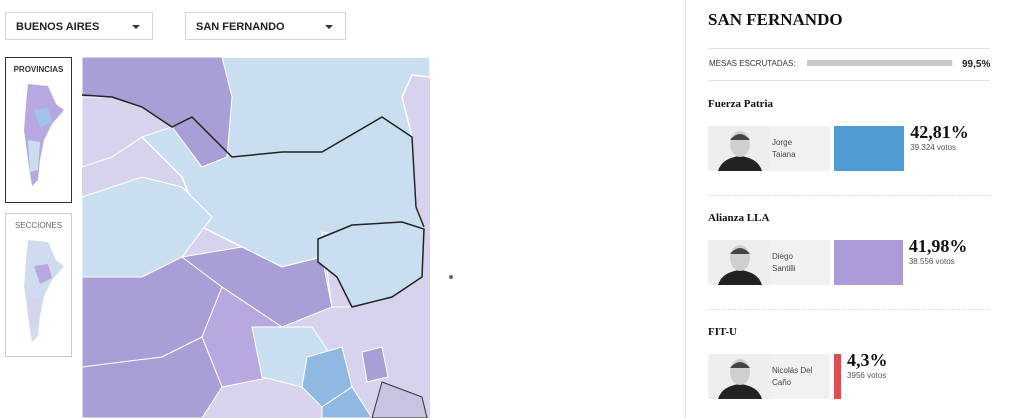  I want to click on progress-fill, so click(880, 63).